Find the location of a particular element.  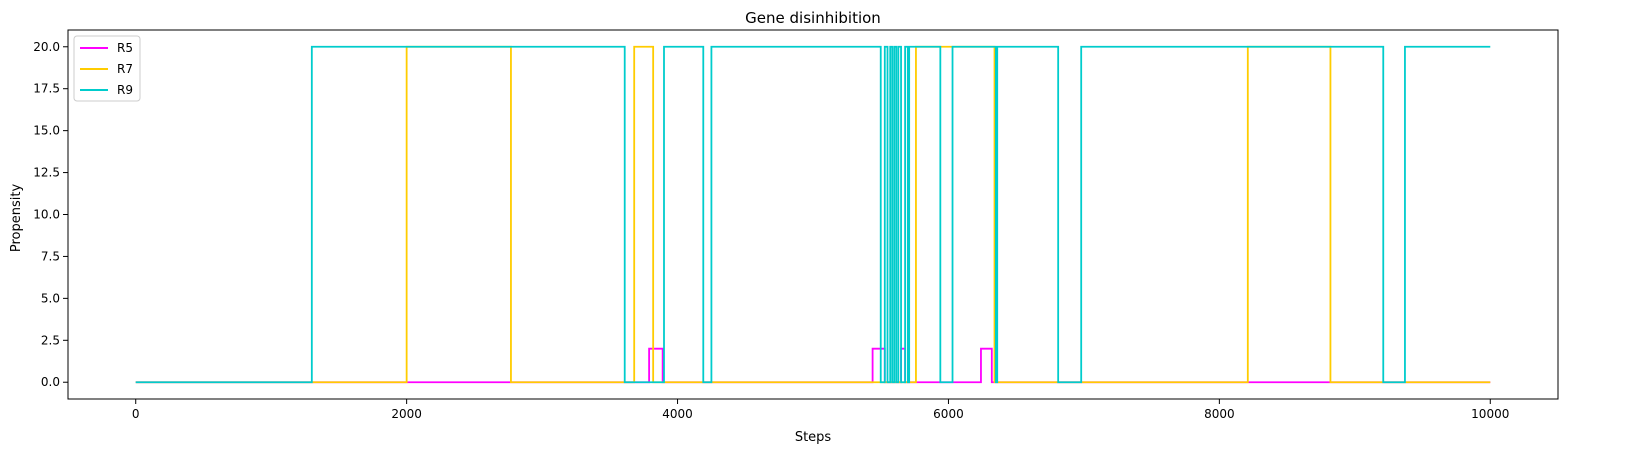

x-tick-label: 10000 is located at coordinates (1490, 414).